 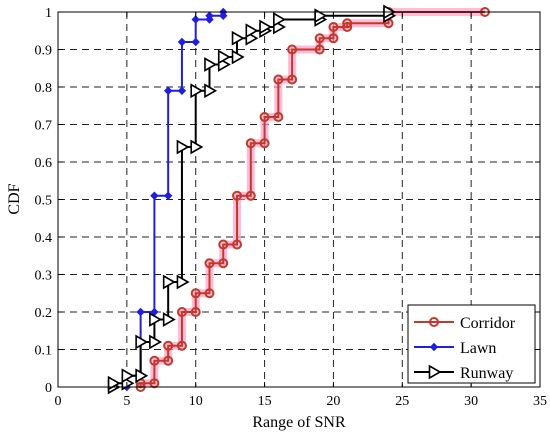 What do you see at coordinates (44, 351) in the screenshot?
I see `y-tick-label: 0.1` at bounding box center [44, 351].